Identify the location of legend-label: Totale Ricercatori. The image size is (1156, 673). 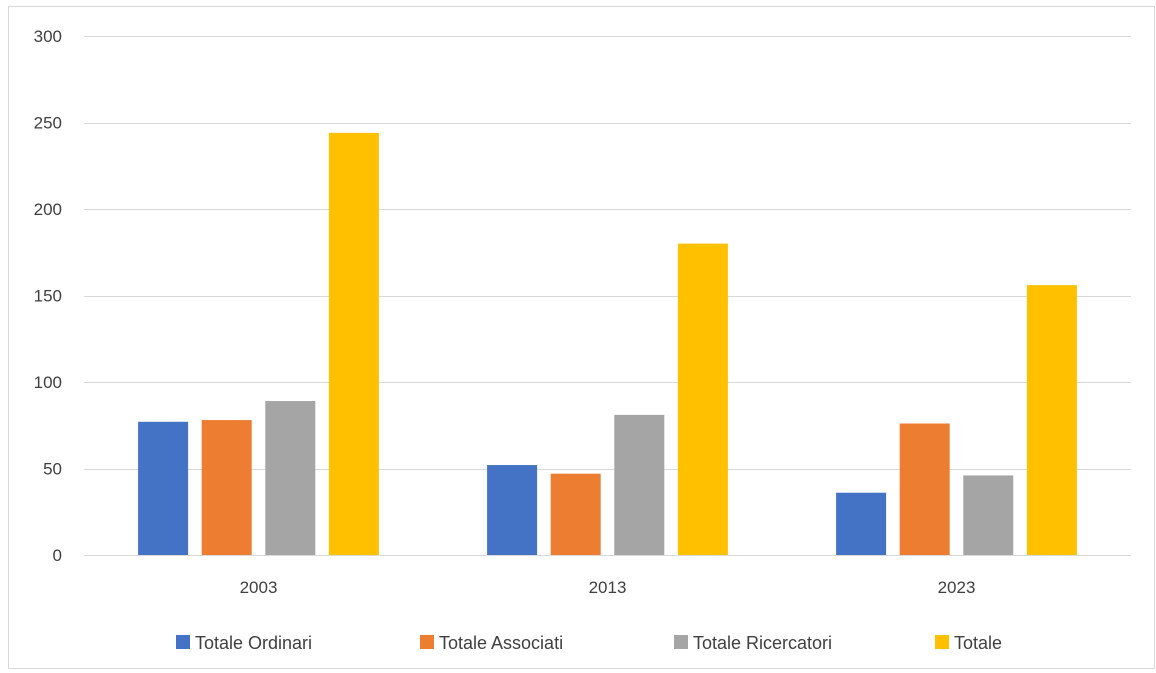
(762, 643).